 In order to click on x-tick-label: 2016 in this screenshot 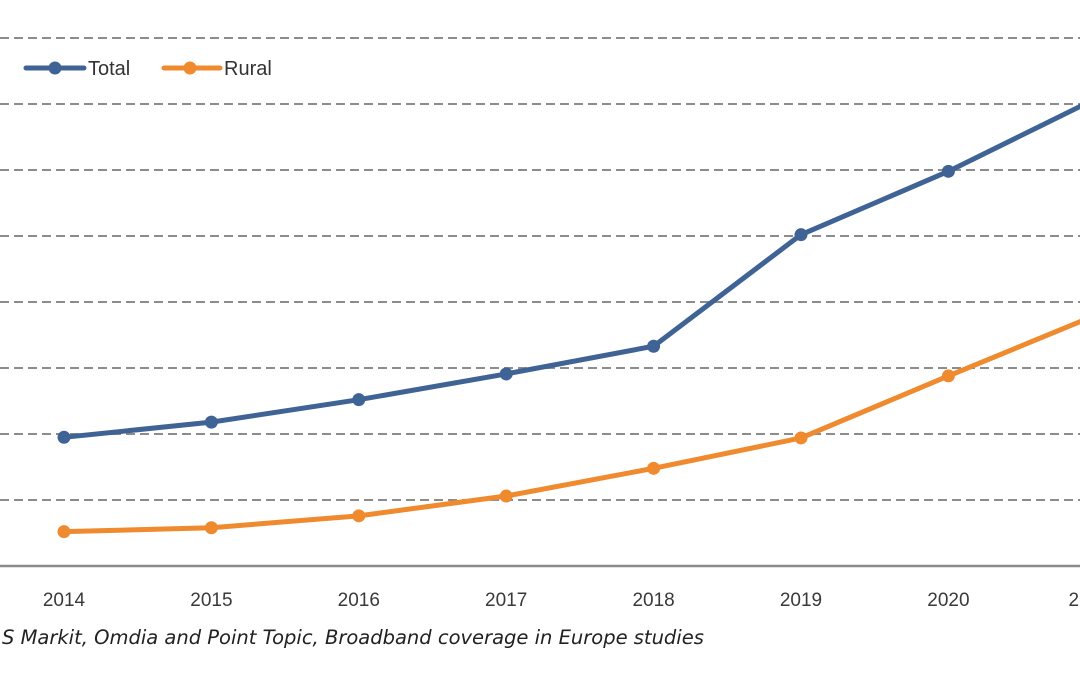, I will do `click(359, 600)`.